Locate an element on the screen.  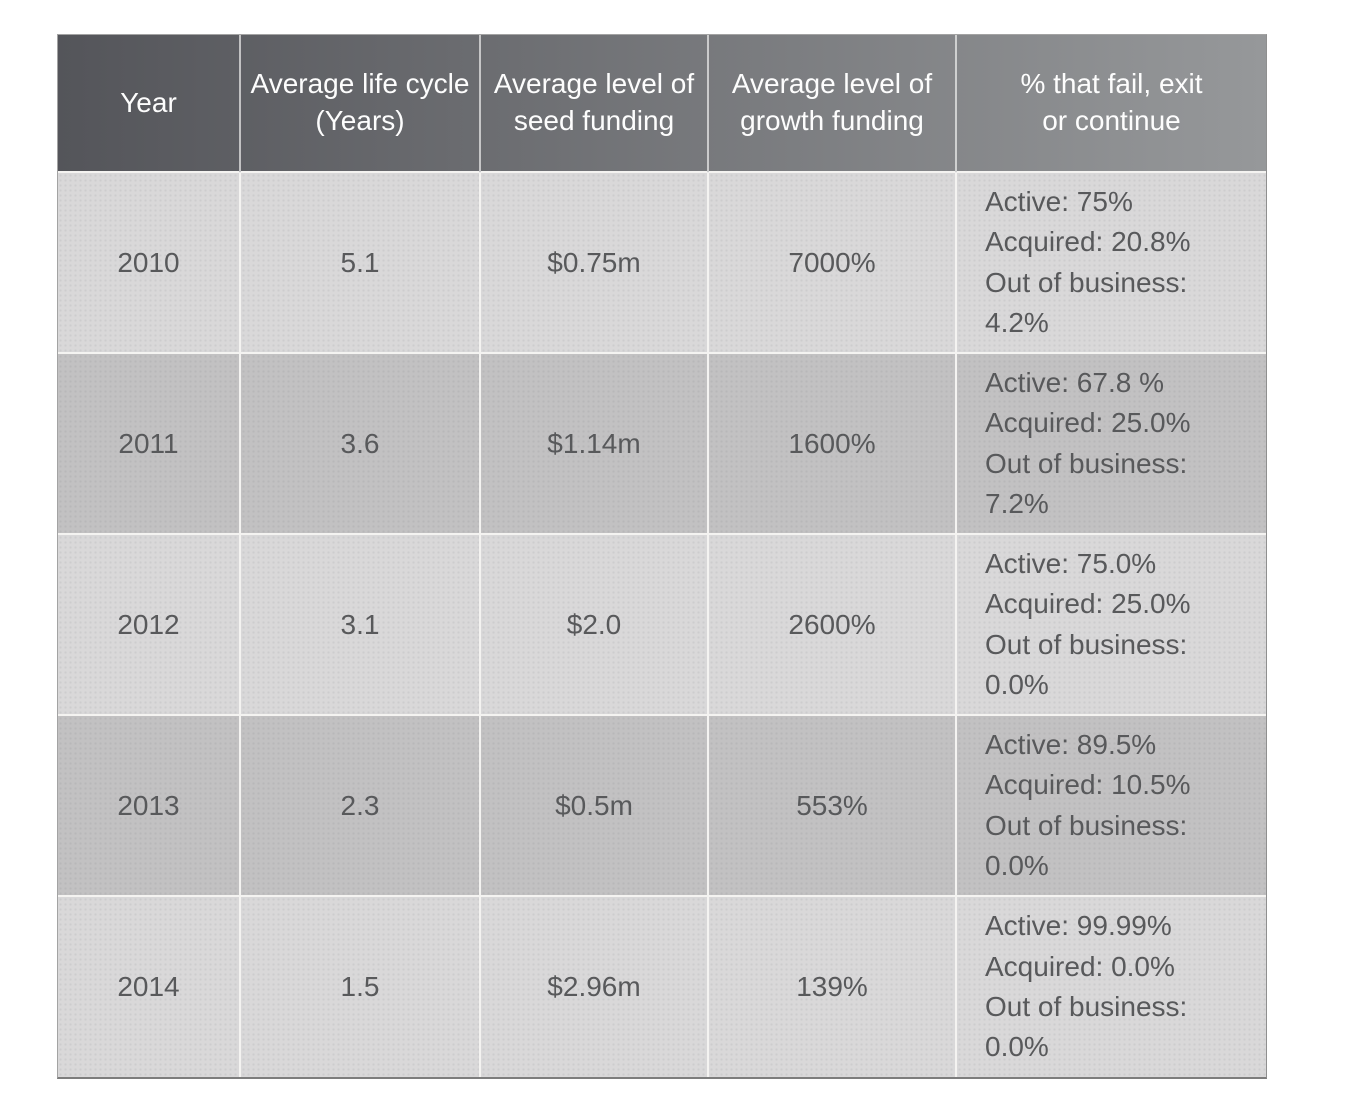
growth-funding-cell: 1600% is located at coordinates (831, 443).